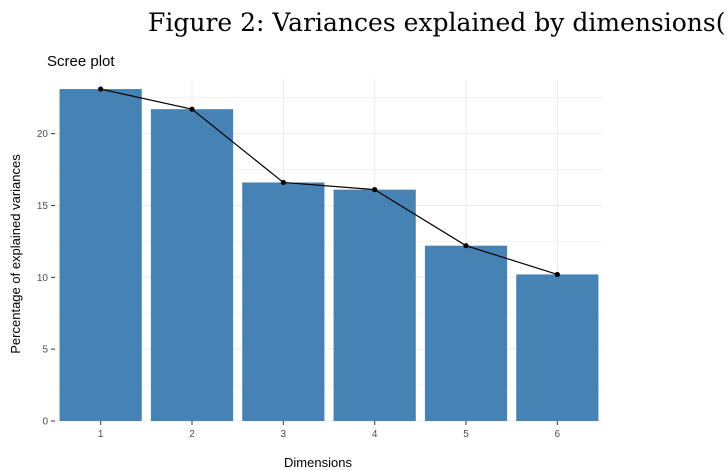 The image size is (727, 470). I want to click on x-axis: 1 2 3 4 5 6, so click(329, 430).